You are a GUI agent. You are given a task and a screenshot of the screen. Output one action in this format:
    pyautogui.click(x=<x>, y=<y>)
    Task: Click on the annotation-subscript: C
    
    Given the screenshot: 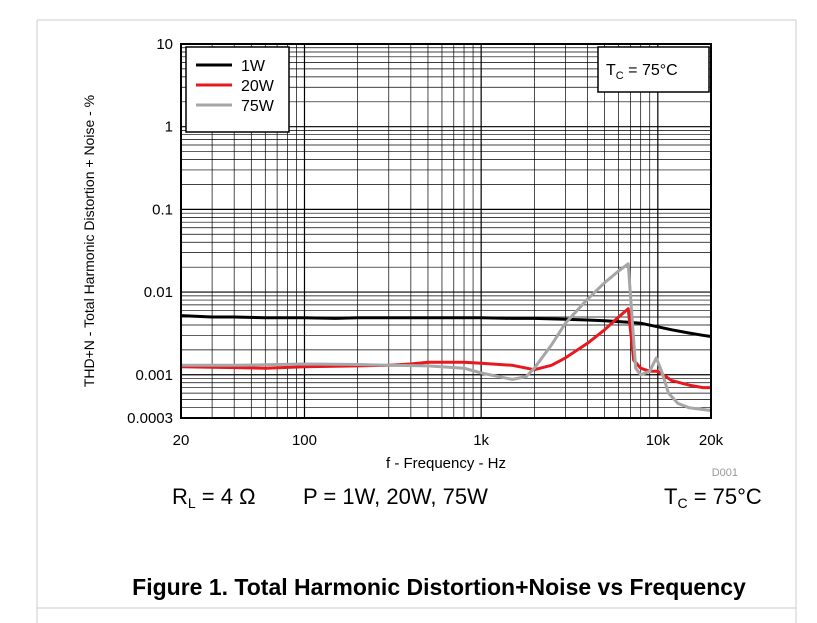 What is the action you would take?
    pyautogui.click(x=620, y=76)
    